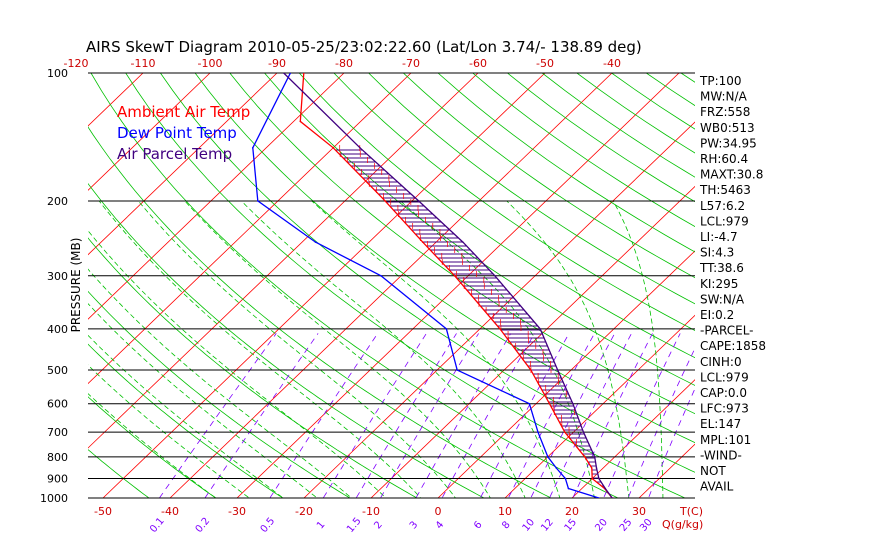 This screenshot has height=560, width=870. Describe the element at coordinates (529, 525) in the screenshot. I see `mixing-ratio-tick-label: 10` at that location.